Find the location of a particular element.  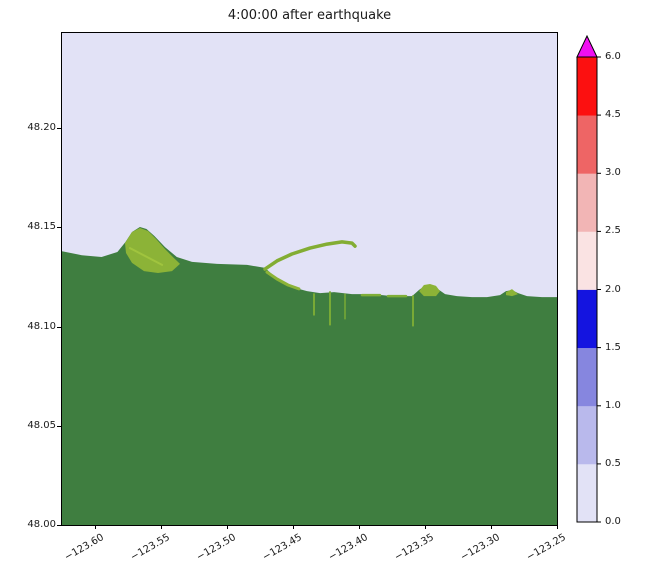

plot-title: 4:00:00 after earthquake is located at coordinates (309, 15).